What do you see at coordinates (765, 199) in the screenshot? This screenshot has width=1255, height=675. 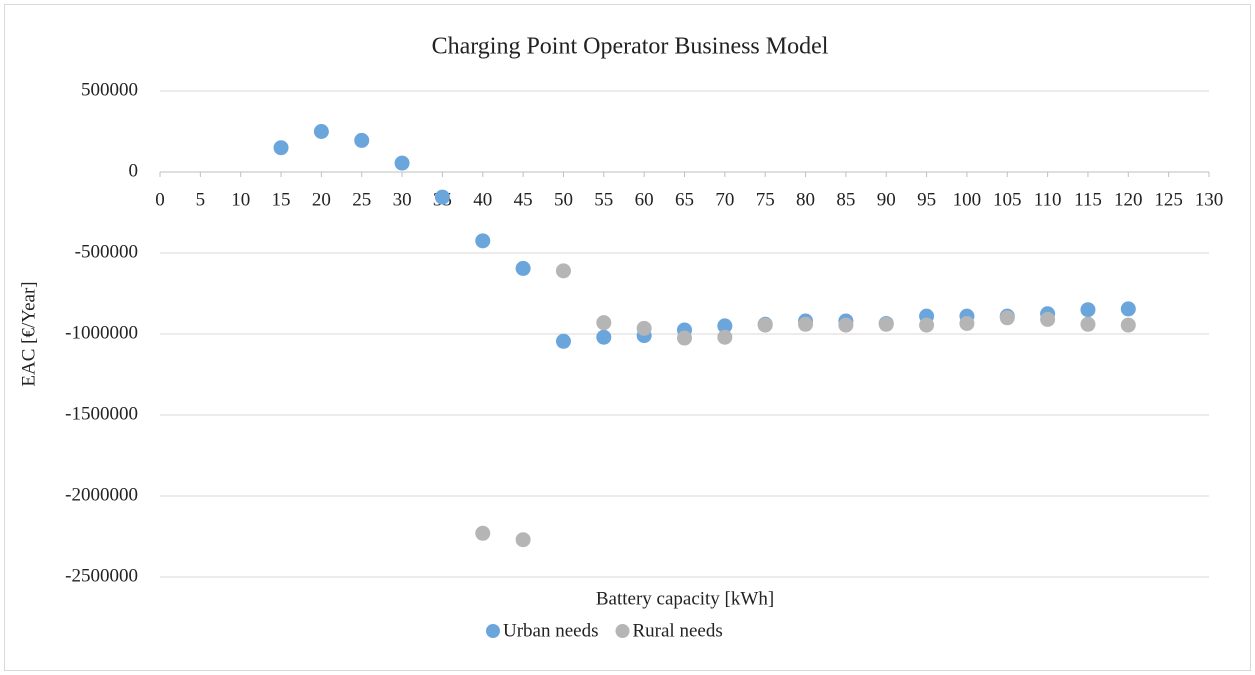 I see `x-tick-label: 75` at bounding box center [765, 199].